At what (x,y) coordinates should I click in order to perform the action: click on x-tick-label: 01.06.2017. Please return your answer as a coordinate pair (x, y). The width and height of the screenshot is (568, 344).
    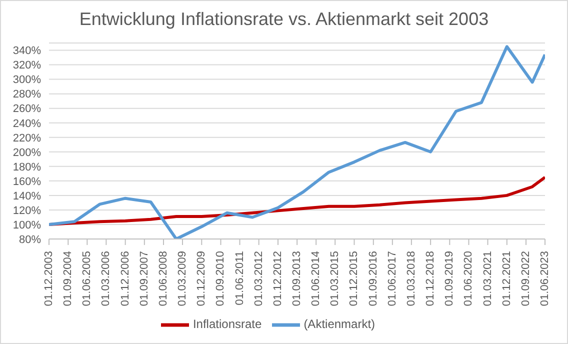
    Looking at the image, I should click on (392, 278).